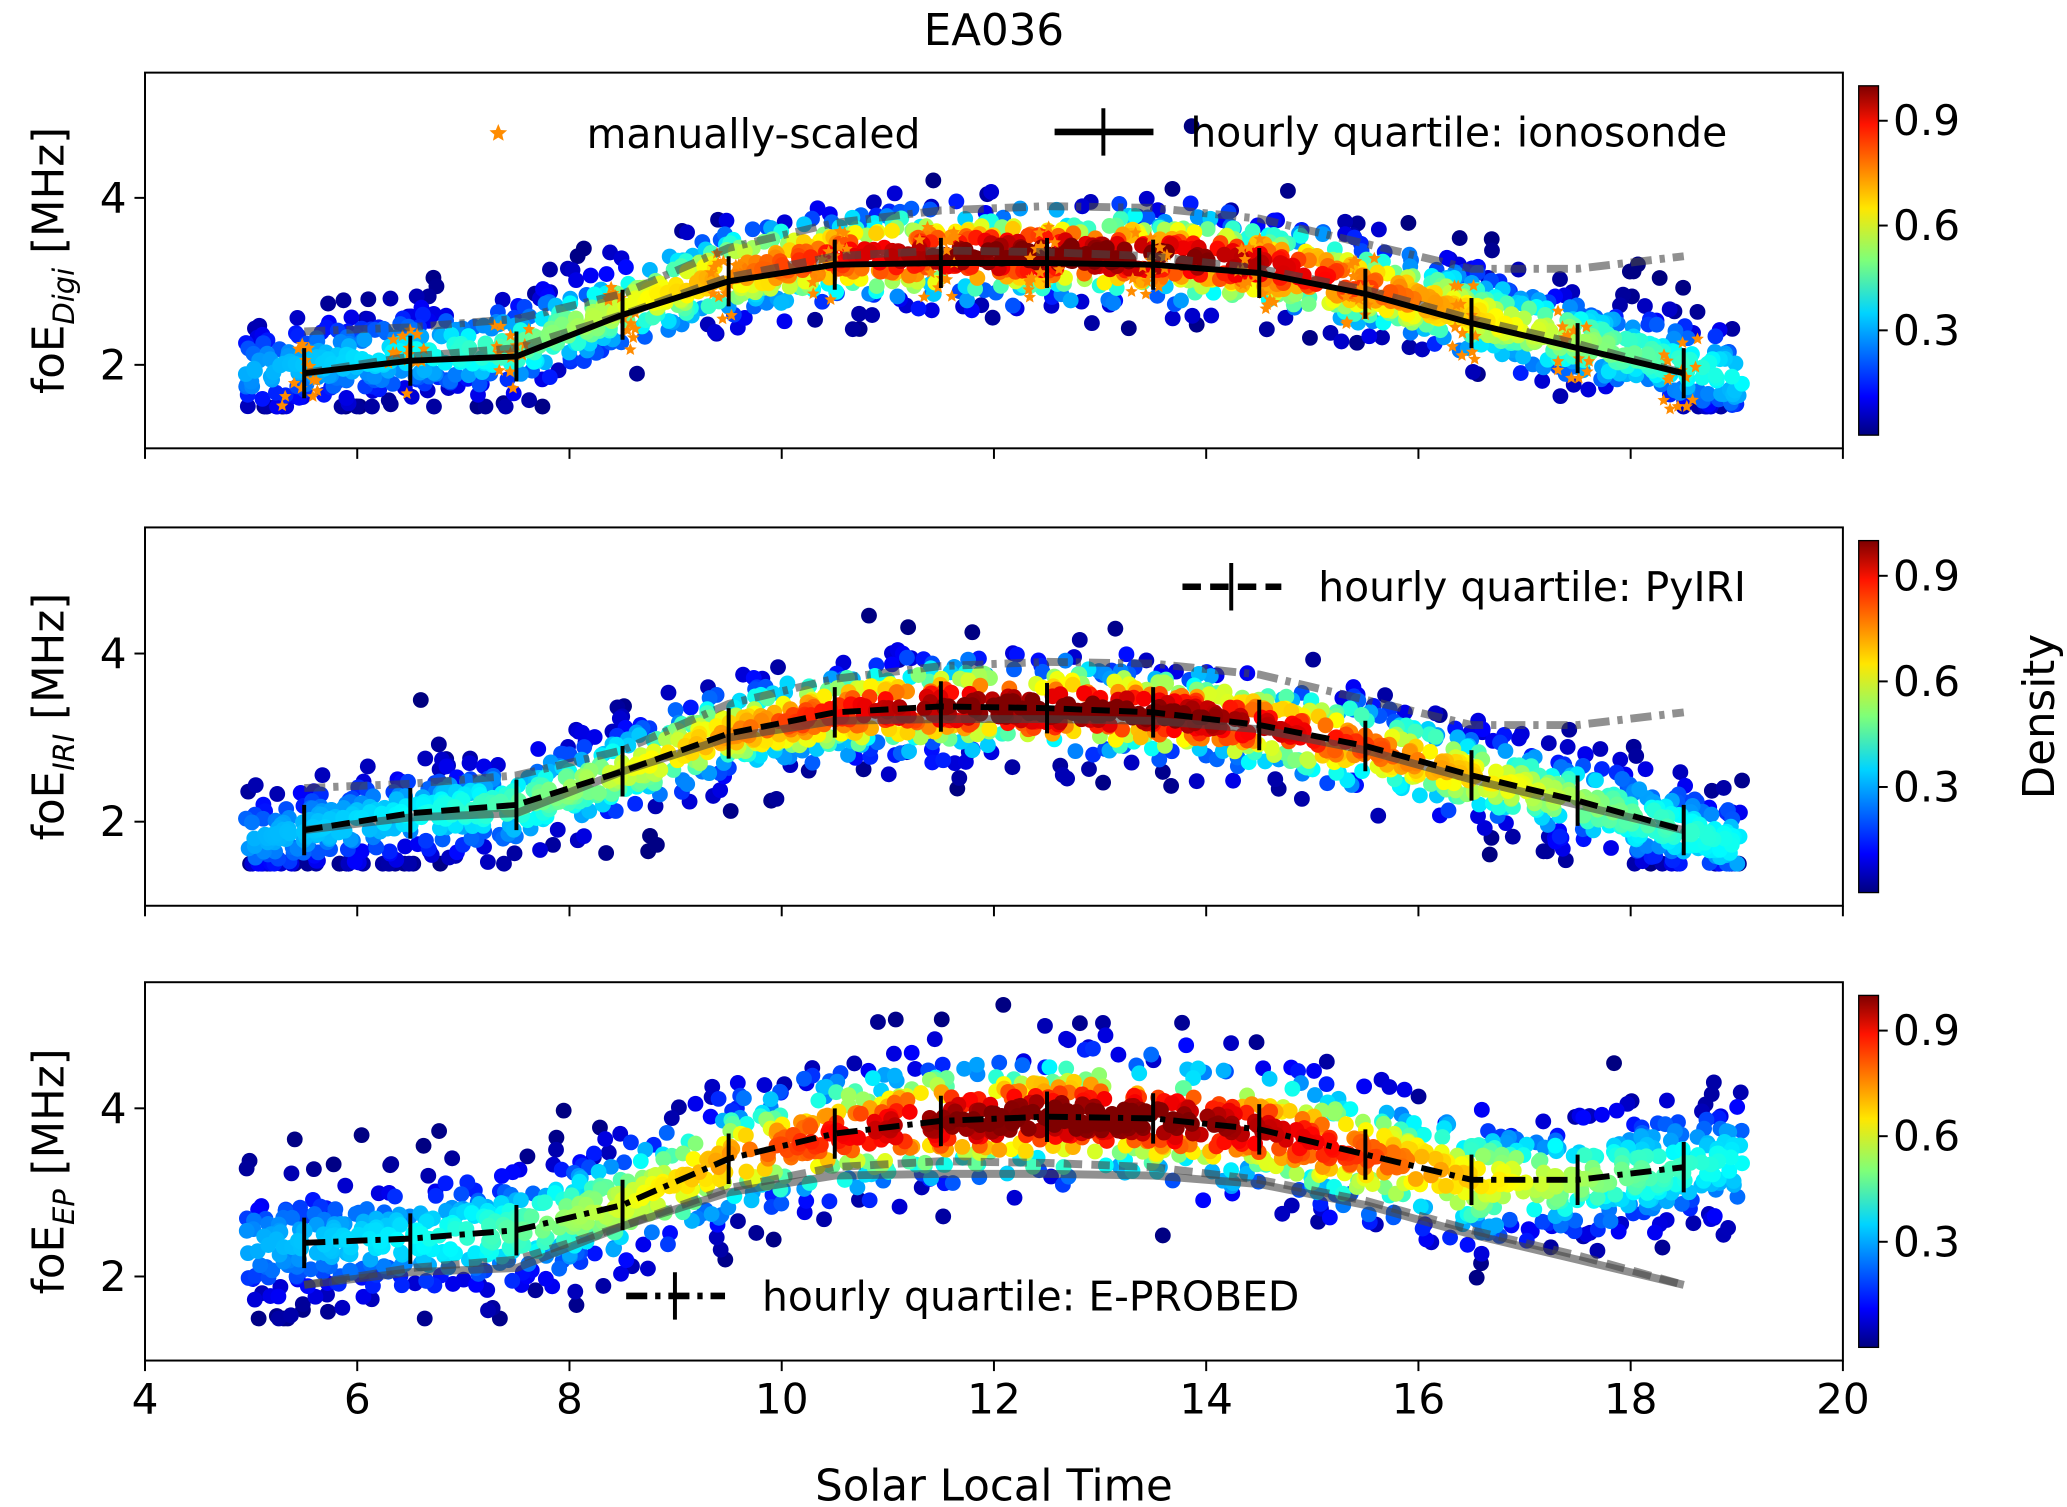 The width and height of the screenshot is (2067, 1507). I want to click on legend-label: manually-scaled, so click(754, 134).